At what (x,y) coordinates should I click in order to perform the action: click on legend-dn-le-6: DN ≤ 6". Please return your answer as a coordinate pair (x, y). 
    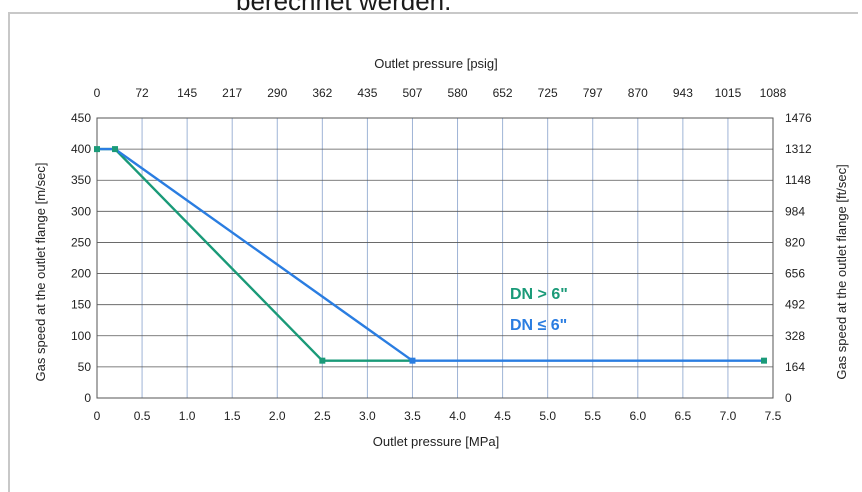
    Looking at the image, I should click on (538, 325).